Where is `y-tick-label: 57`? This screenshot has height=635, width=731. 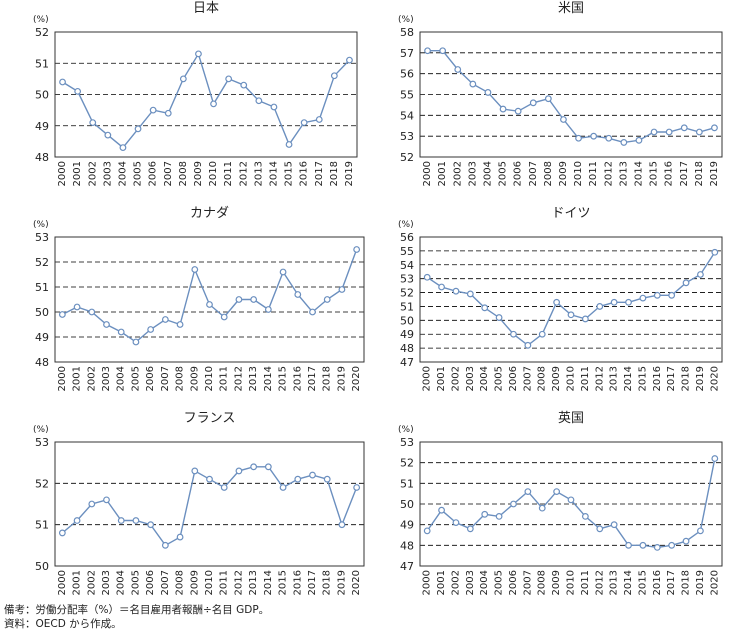
y-tick-label: 57 is located at coordinates (407, 53).